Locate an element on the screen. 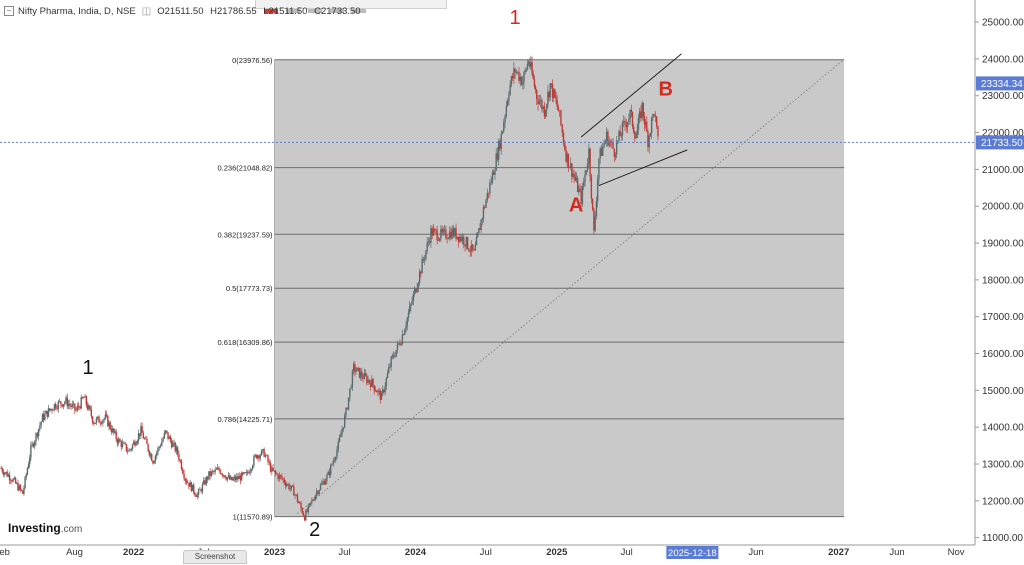  trend-line is located at coordinates (631, 95).